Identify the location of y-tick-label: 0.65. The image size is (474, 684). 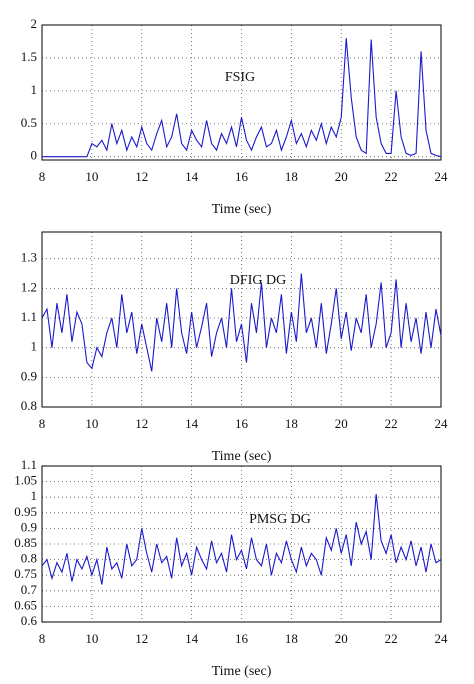
(25, 604).